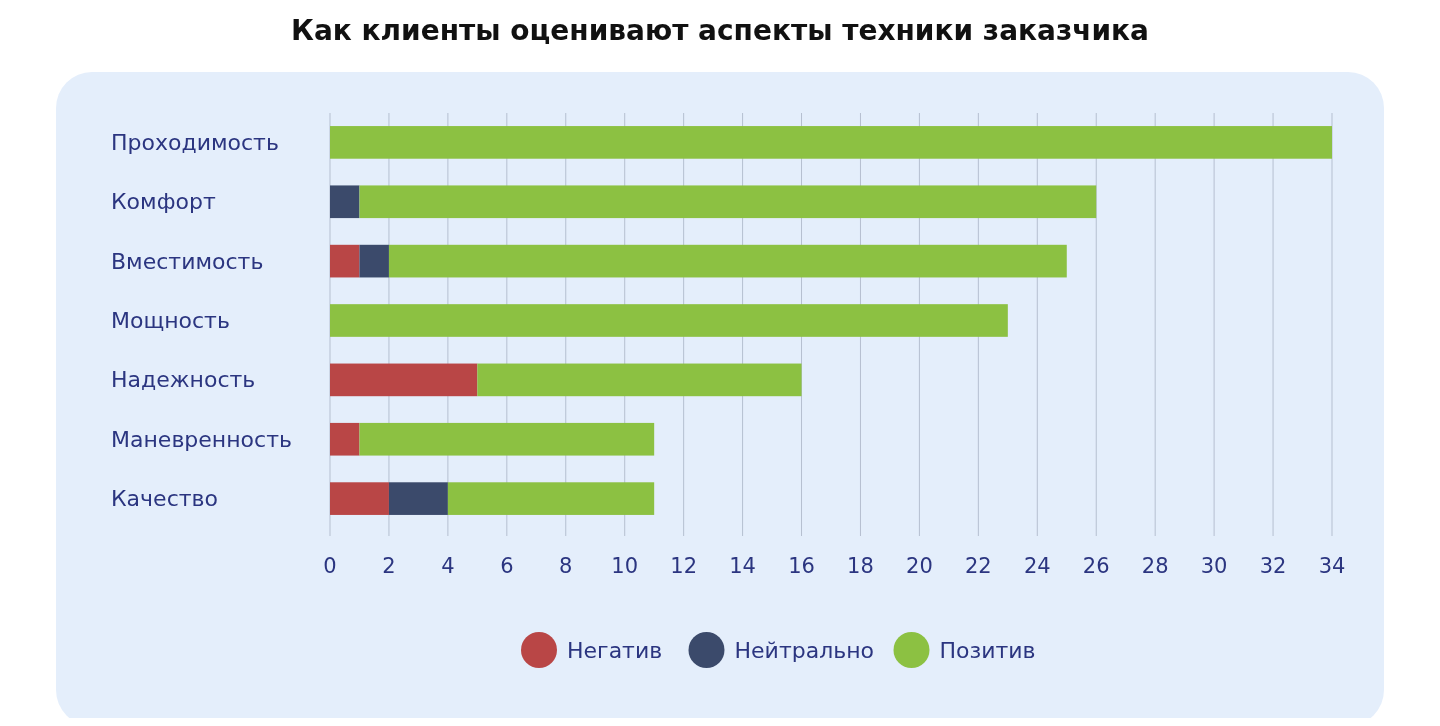 The width and height of the screenshot is (1440, 726). I want to click on x-tick-label: 10, so click(625, 566).